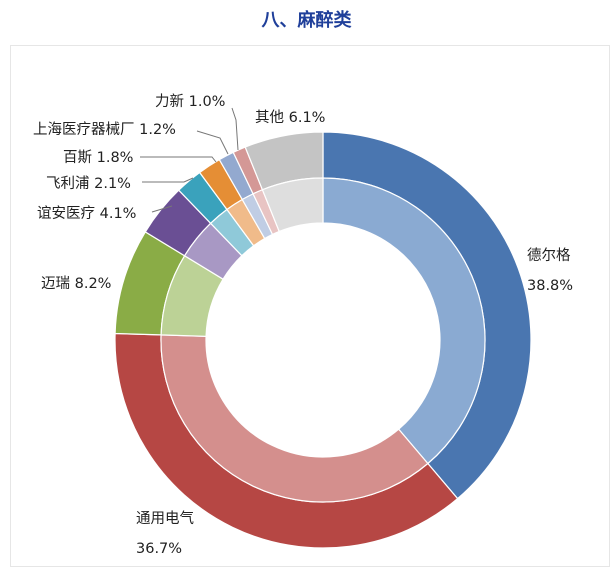 The image size is (613, 571). I want to click on slice-label-3: 谊安医疗 4.1%, so click(86, 213).